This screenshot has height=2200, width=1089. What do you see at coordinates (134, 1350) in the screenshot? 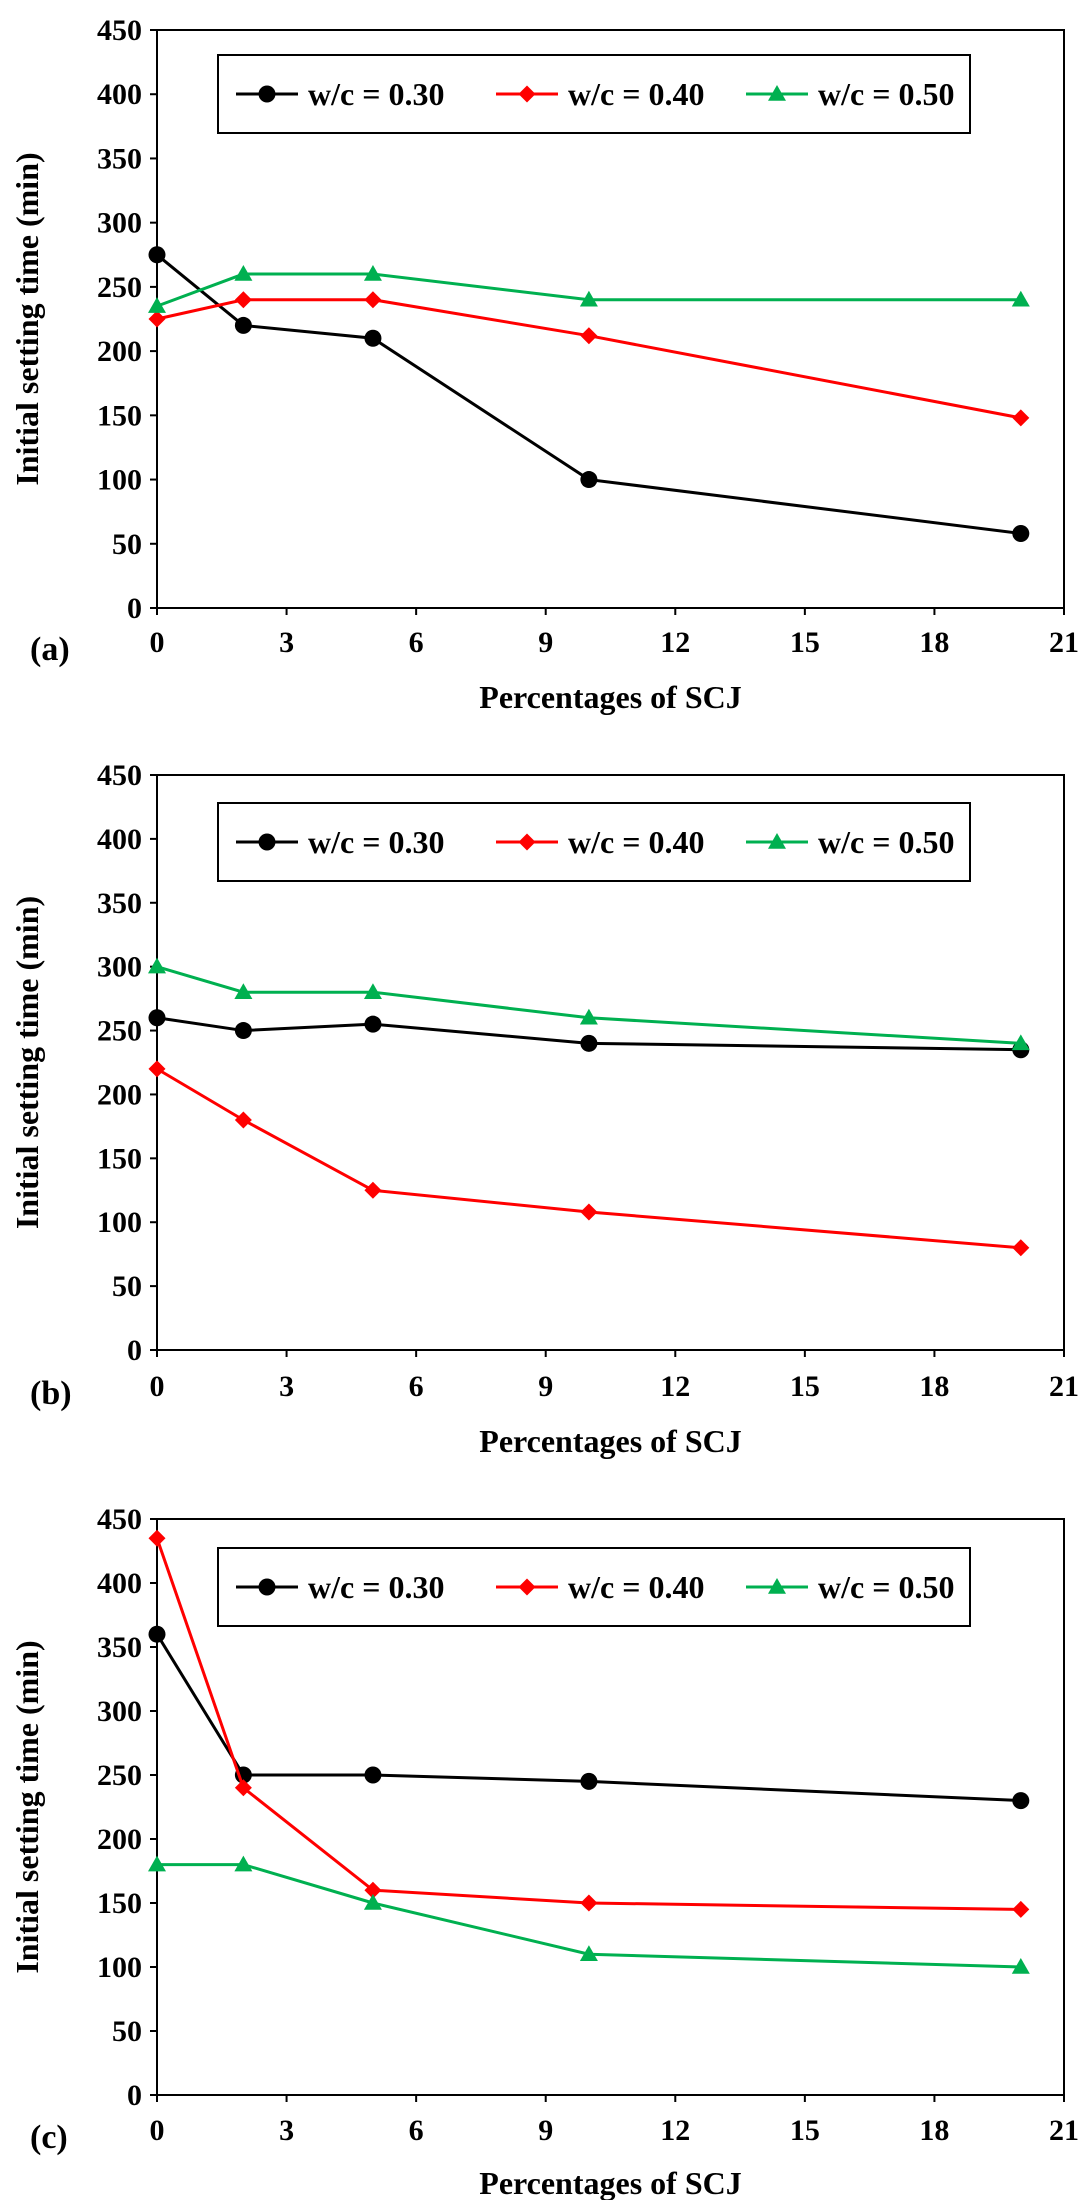
I see `y-tick-label: 0` at bounding box center [134, 1350].